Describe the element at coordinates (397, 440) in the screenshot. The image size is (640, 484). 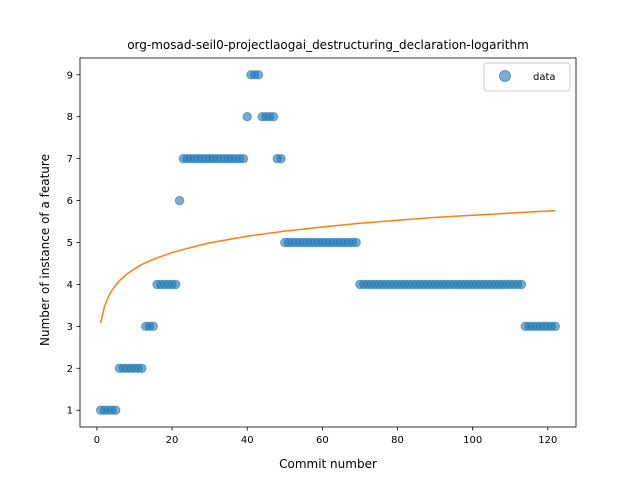
I see `x-tick-label: 80` at that location.